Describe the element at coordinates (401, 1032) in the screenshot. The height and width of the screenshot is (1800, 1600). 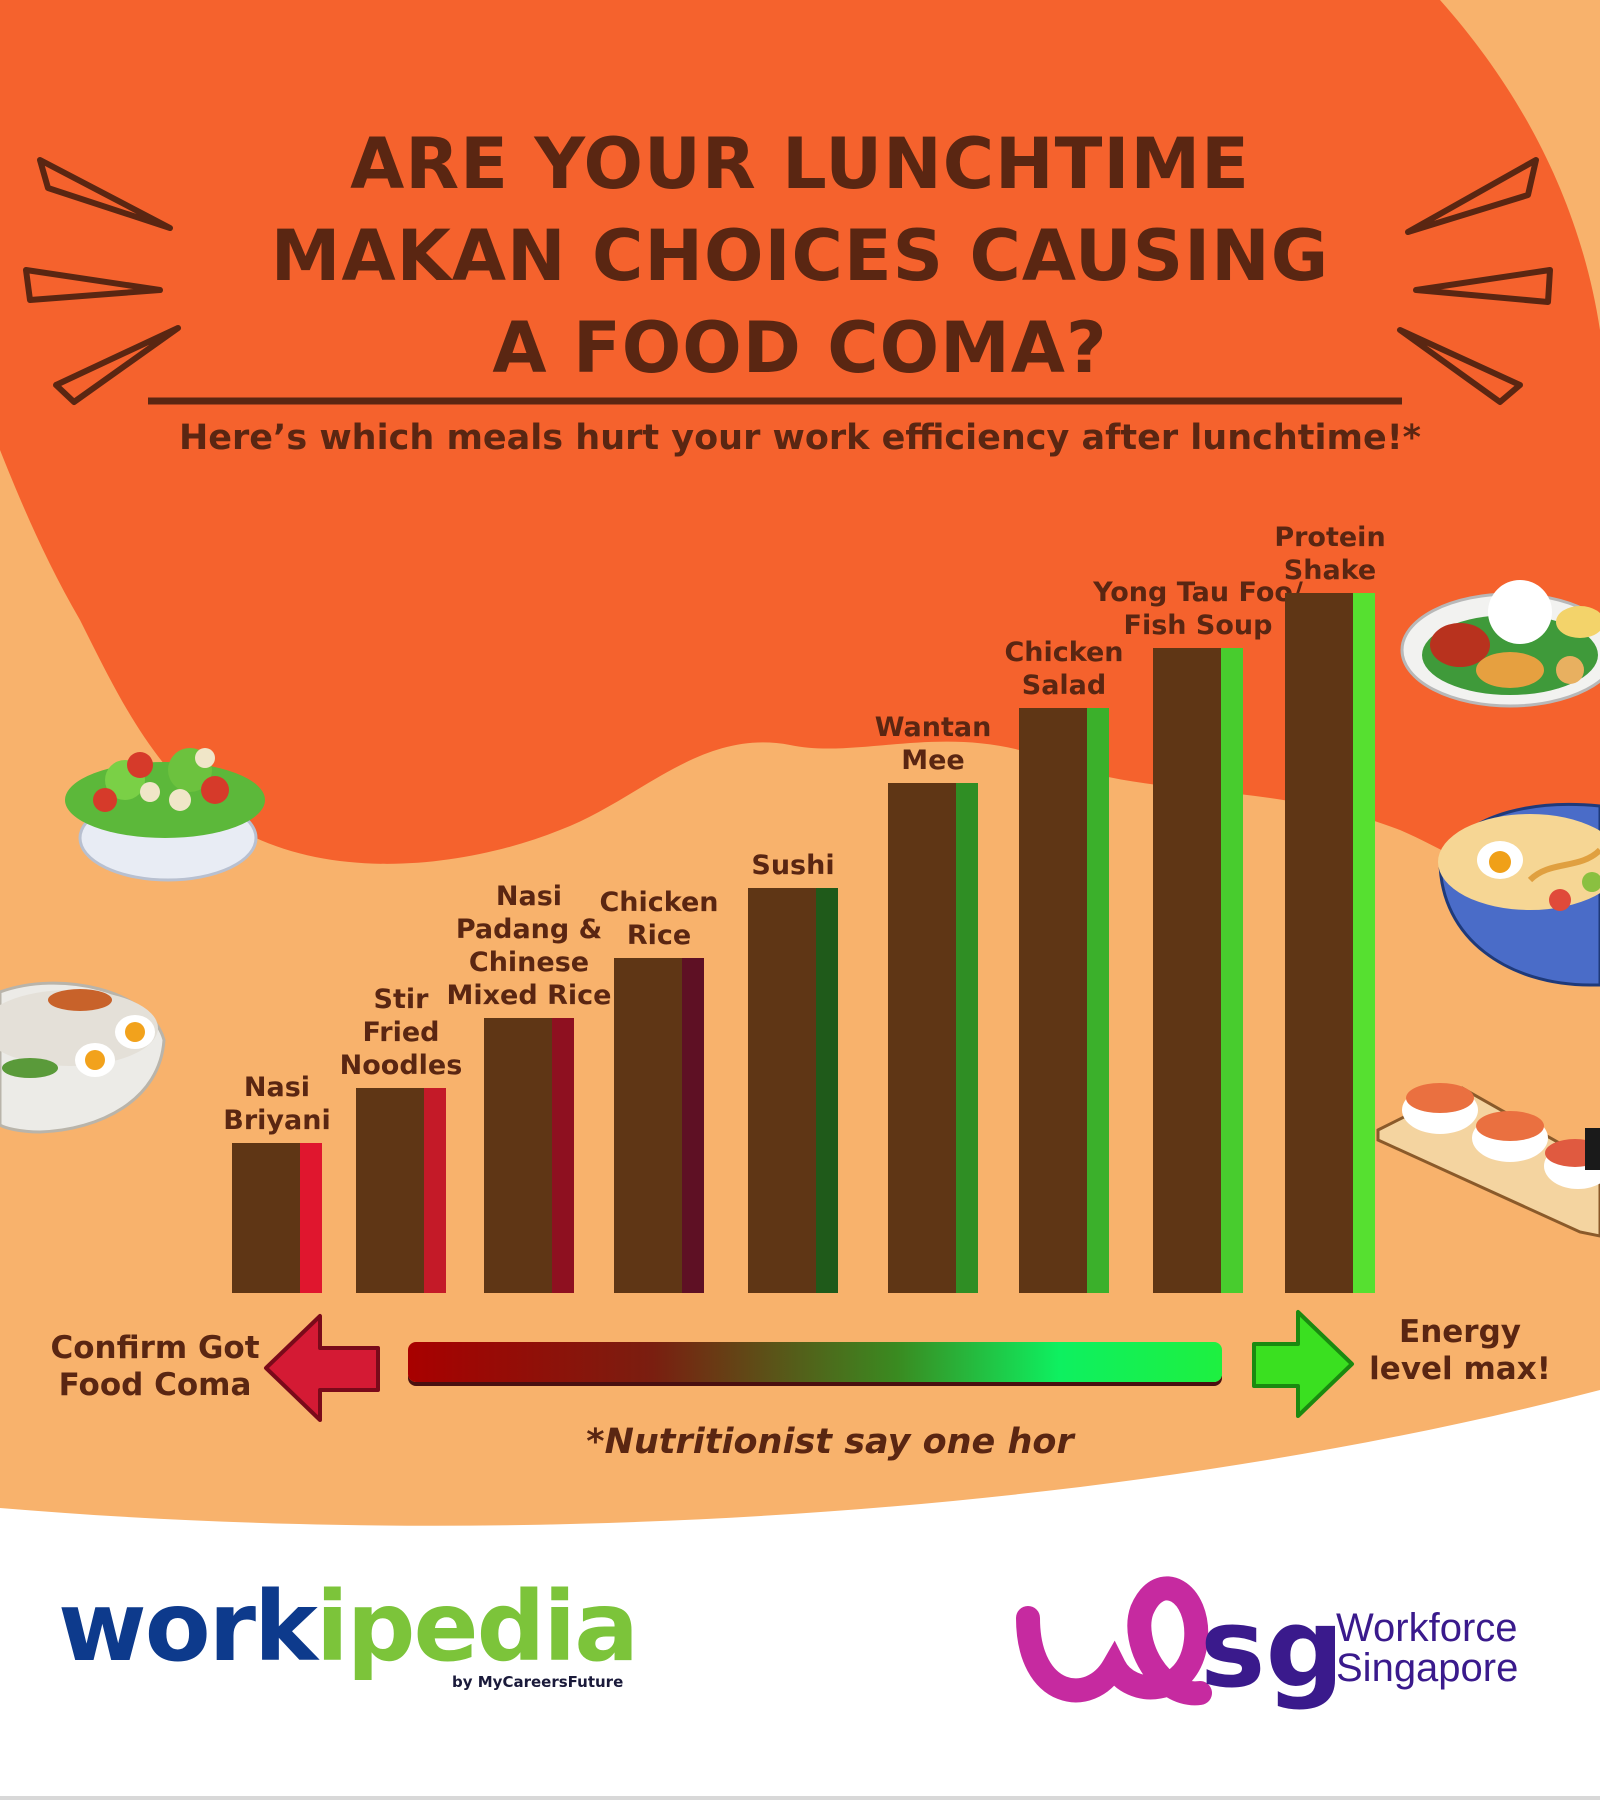
I see `bar-label-1-1: Fried` at that location.